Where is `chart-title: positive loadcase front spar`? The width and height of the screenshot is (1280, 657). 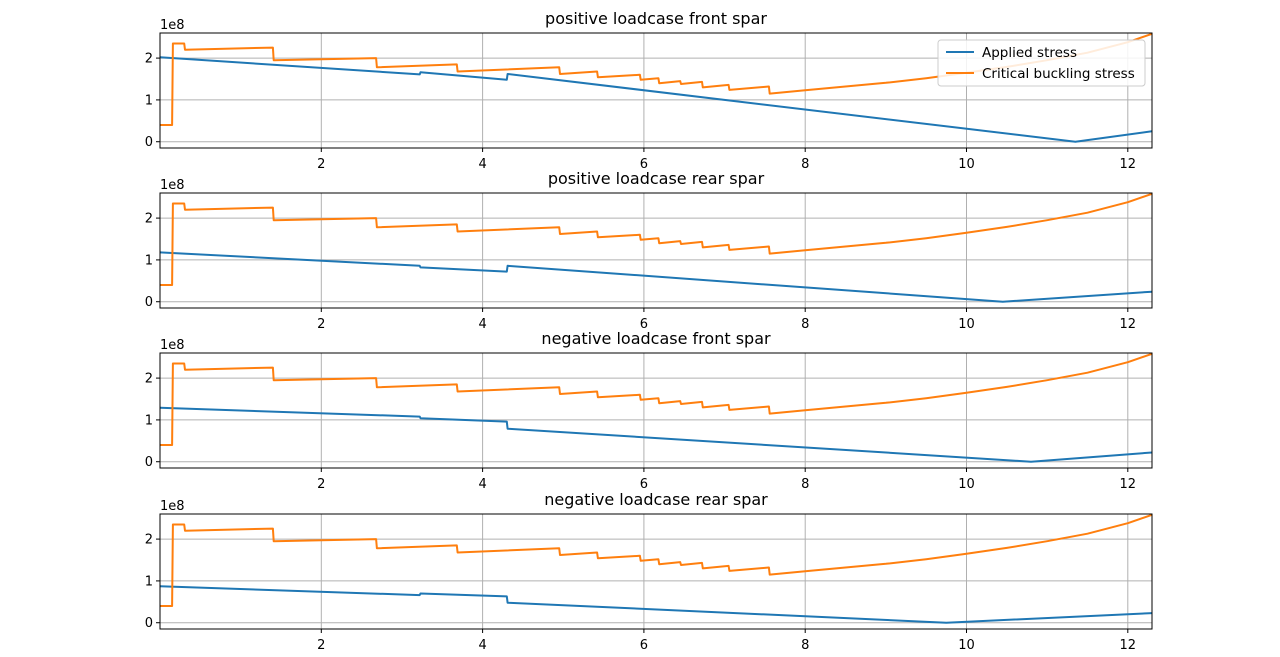
chart-title: positive loadcase front spar is located at coordinates (656, 18).